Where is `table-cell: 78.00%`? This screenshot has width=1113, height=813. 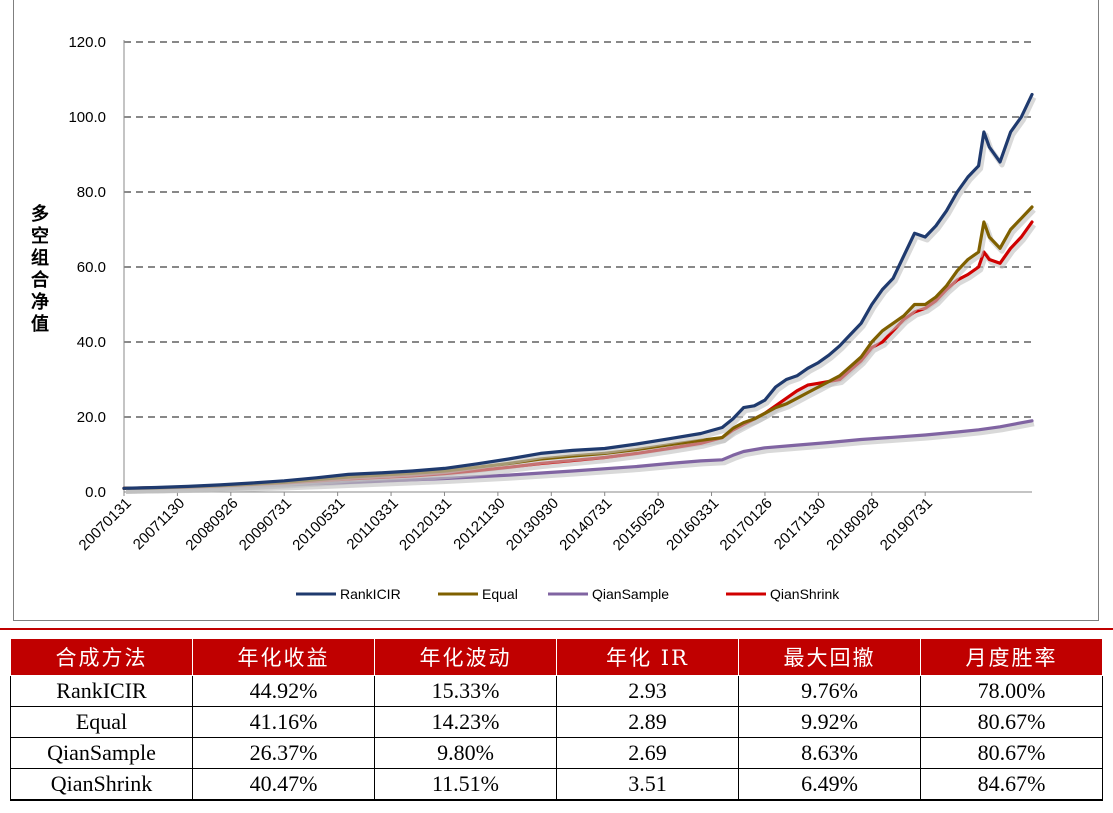 table-cell: 78.00% is located at coordinates (1011, 691).